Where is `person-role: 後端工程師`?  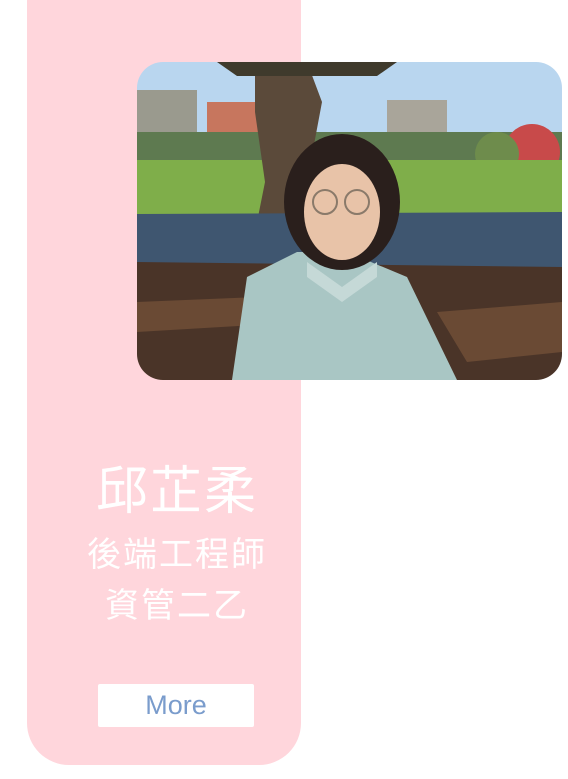
person-role: 後端工程師 is located at coordinates (177, 555).